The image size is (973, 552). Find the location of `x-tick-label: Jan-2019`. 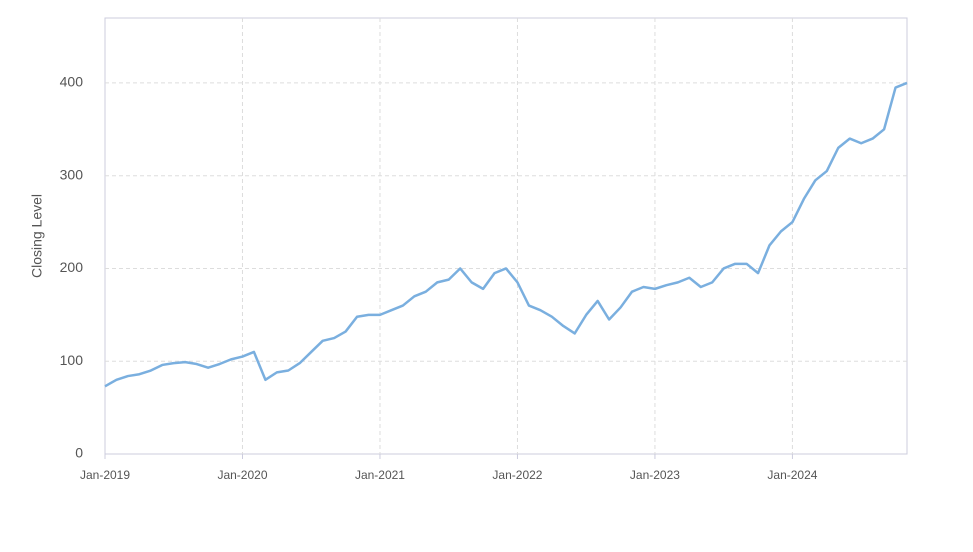

x-tick-label: Jan-2019 is located at coordinates (105, 475).